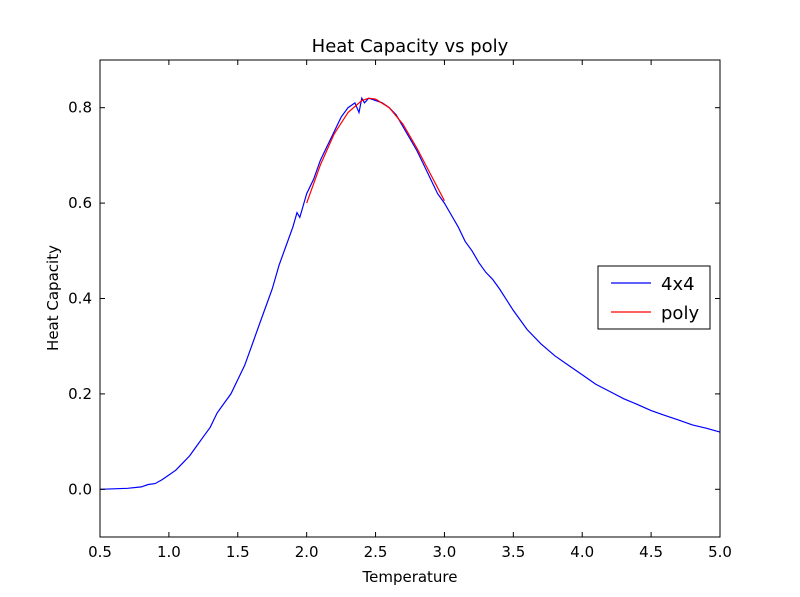 The width and height of the screenshot is (800, 597). Describe the element at coordinates (100, 552) in the screenshot. I see `x-tick-label: 0.5` at that location.